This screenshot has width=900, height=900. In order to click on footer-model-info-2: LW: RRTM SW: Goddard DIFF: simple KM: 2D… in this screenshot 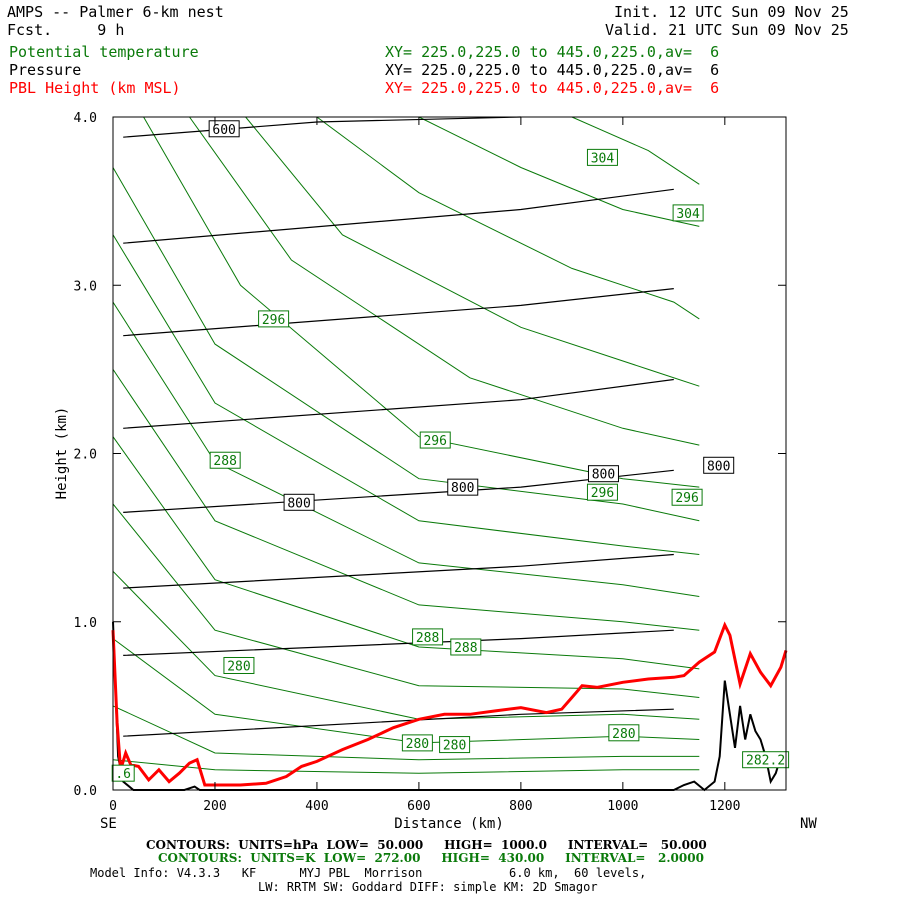, I will do `click(428, 887)`.